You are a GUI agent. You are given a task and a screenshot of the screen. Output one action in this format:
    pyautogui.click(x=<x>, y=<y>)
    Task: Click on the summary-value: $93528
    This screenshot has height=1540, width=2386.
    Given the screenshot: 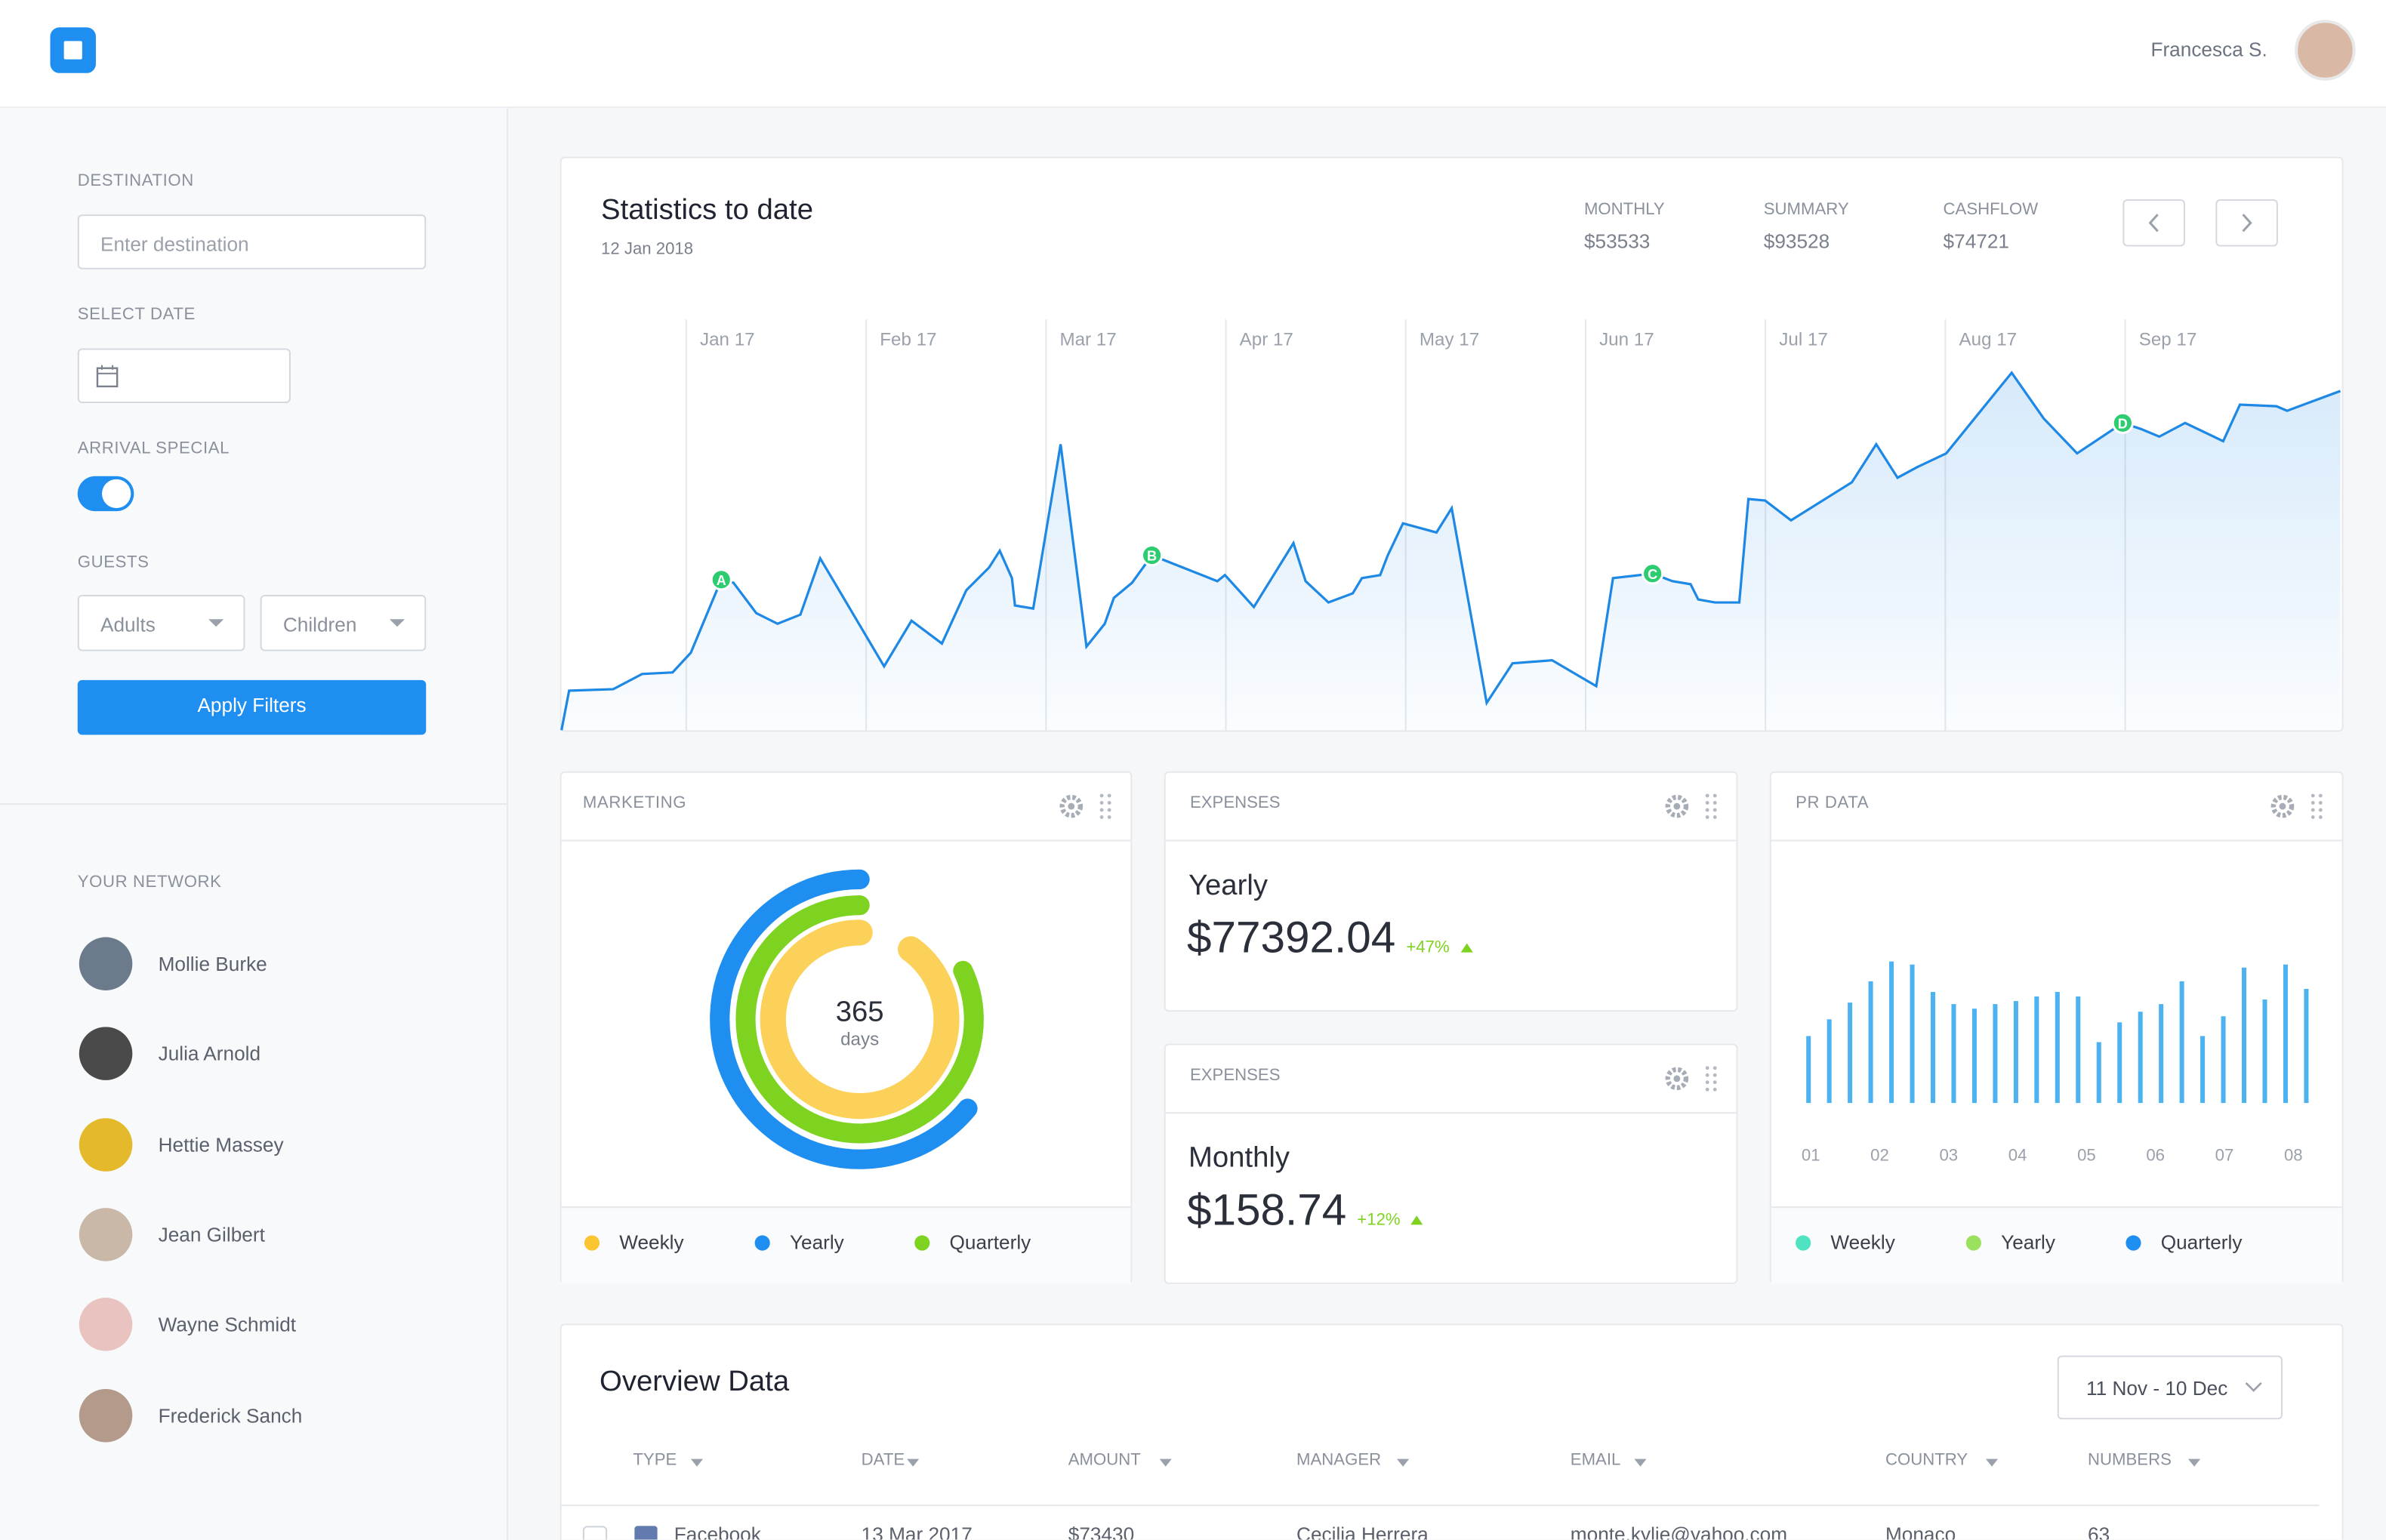 What is the action you would take?
    pyautogui.click(x=1796, y=241)
    